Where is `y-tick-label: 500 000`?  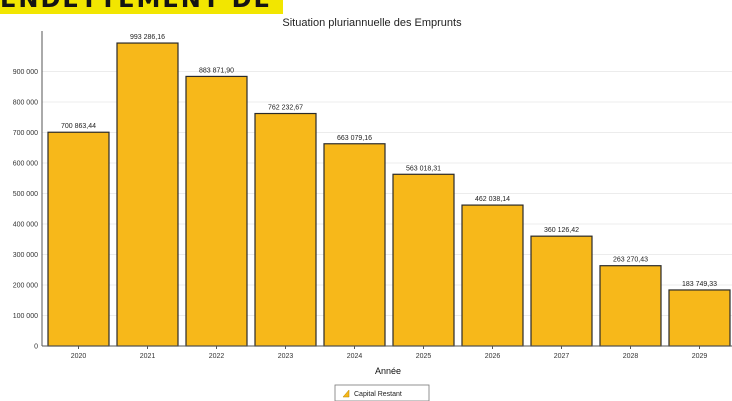
y-tick-label: 500 000 is located at coordinates (25, 194).